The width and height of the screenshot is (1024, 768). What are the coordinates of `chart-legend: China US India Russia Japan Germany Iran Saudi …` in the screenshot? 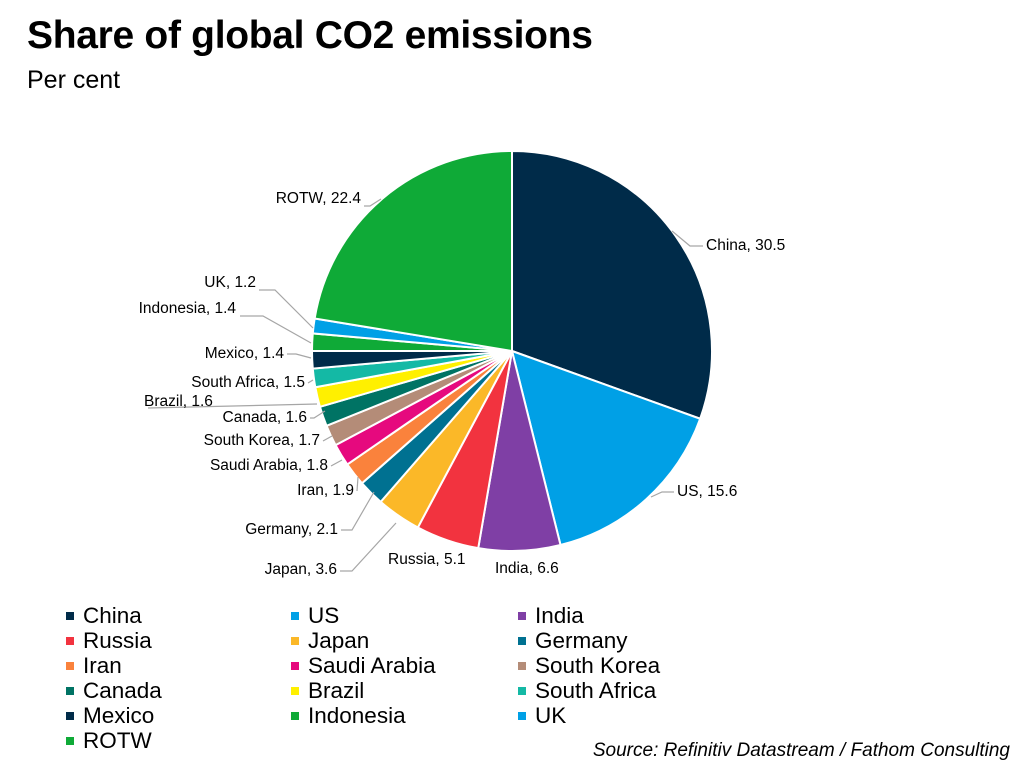 It's located at (426, 678).